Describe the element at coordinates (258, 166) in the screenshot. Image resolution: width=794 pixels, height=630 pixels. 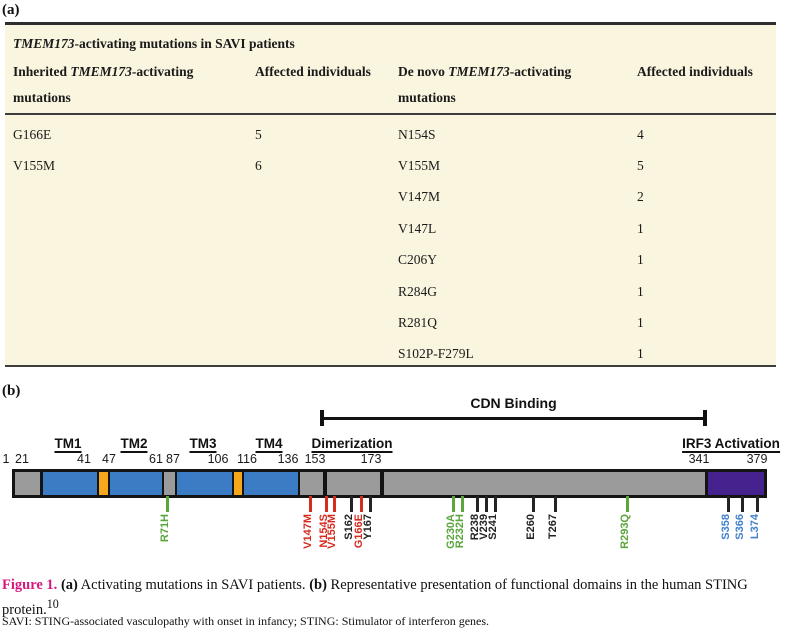
I see `affected-count-cell: 6` at that location.